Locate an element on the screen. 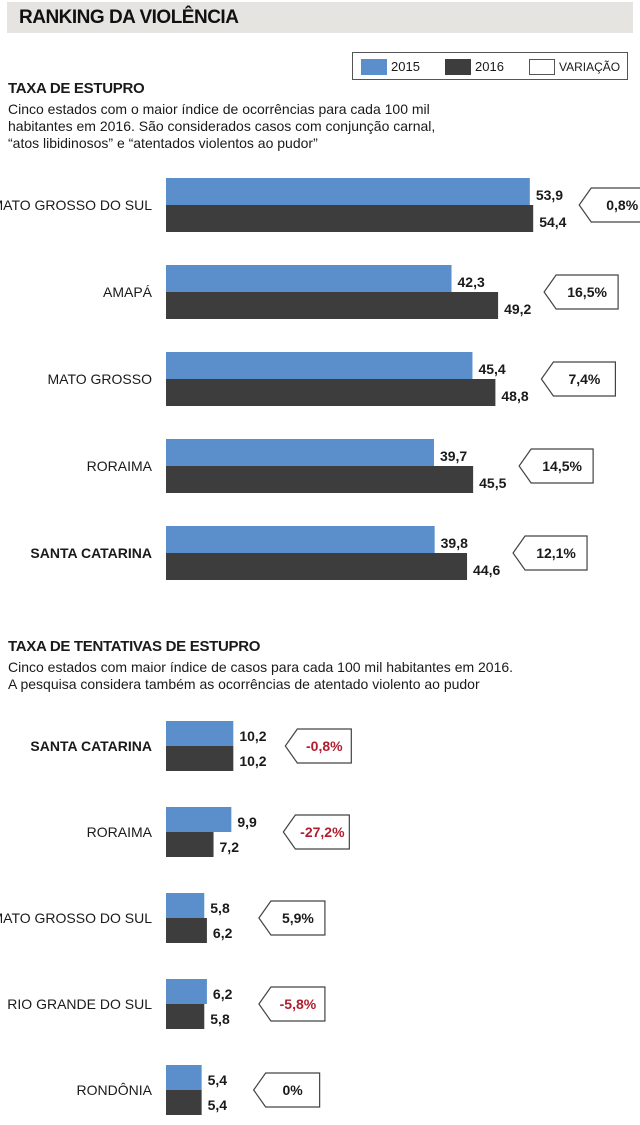  value-label-2016: 49,2 is located at coordinates (517, 309).